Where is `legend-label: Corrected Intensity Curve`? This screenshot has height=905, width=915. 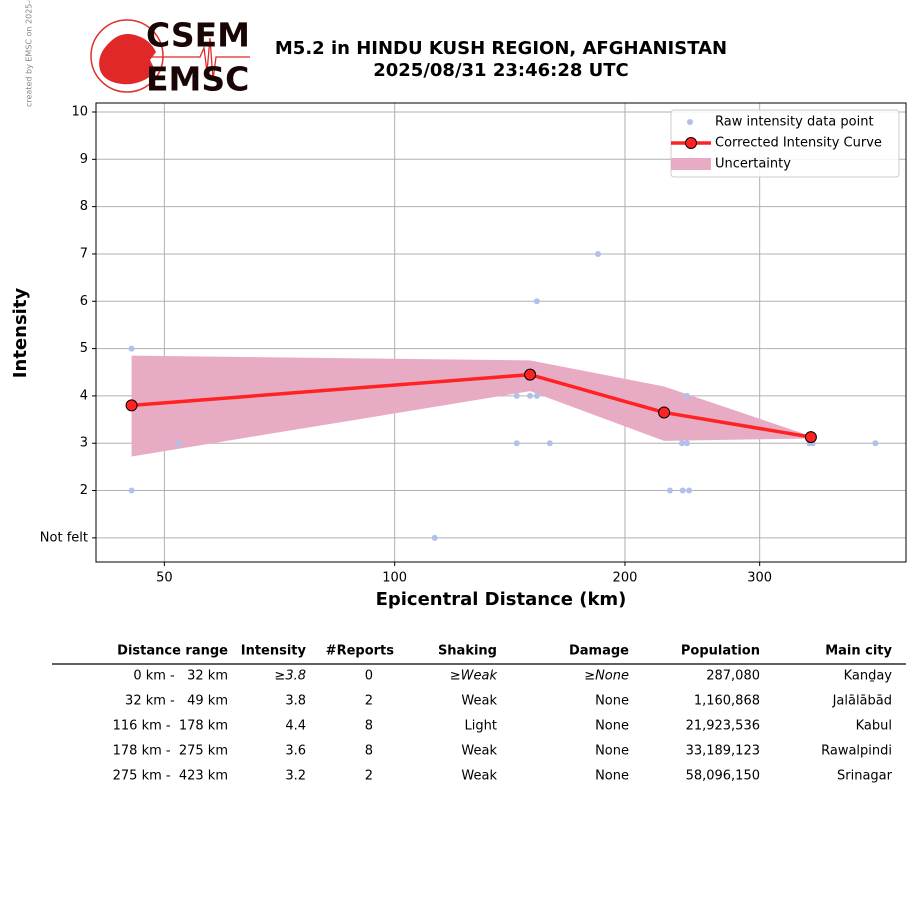
legend-label: Corrected Intensity Curve is located at coordinates (798, 143).